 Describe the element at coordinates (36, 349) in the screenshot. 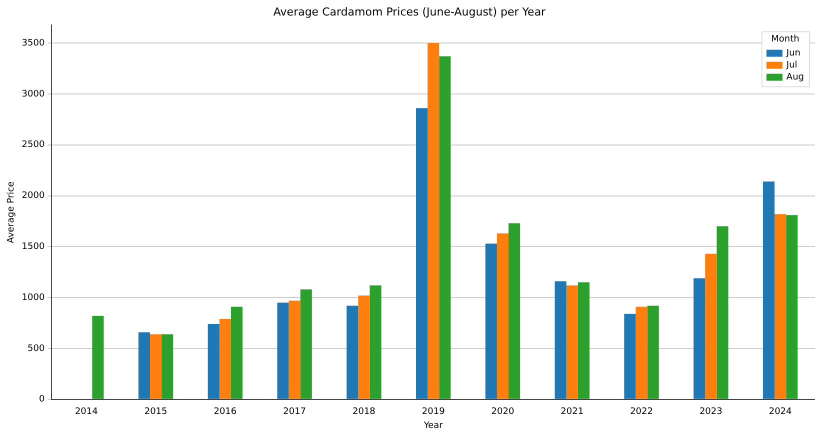

I see `y-tick-label: 500` at that location.